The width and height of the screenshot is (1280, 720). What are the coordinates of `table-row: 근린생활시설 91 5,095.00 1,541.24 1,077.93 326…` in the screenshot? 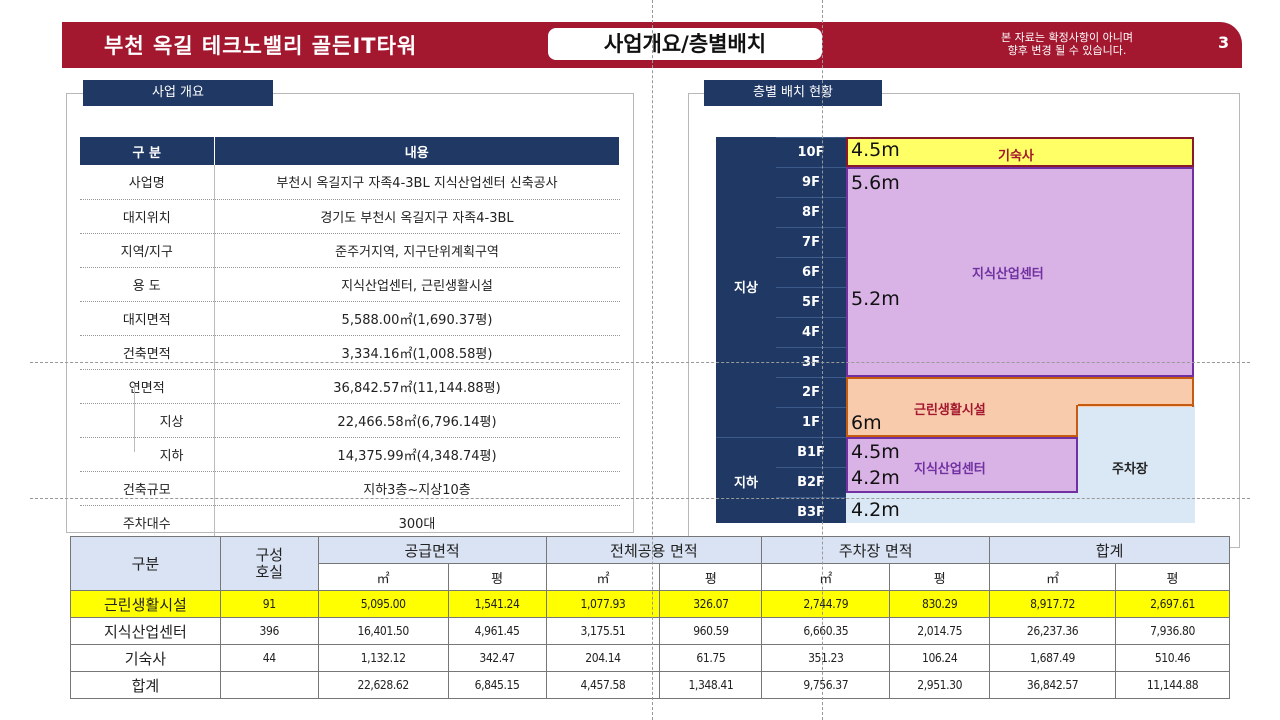 It's located at (650, 604).